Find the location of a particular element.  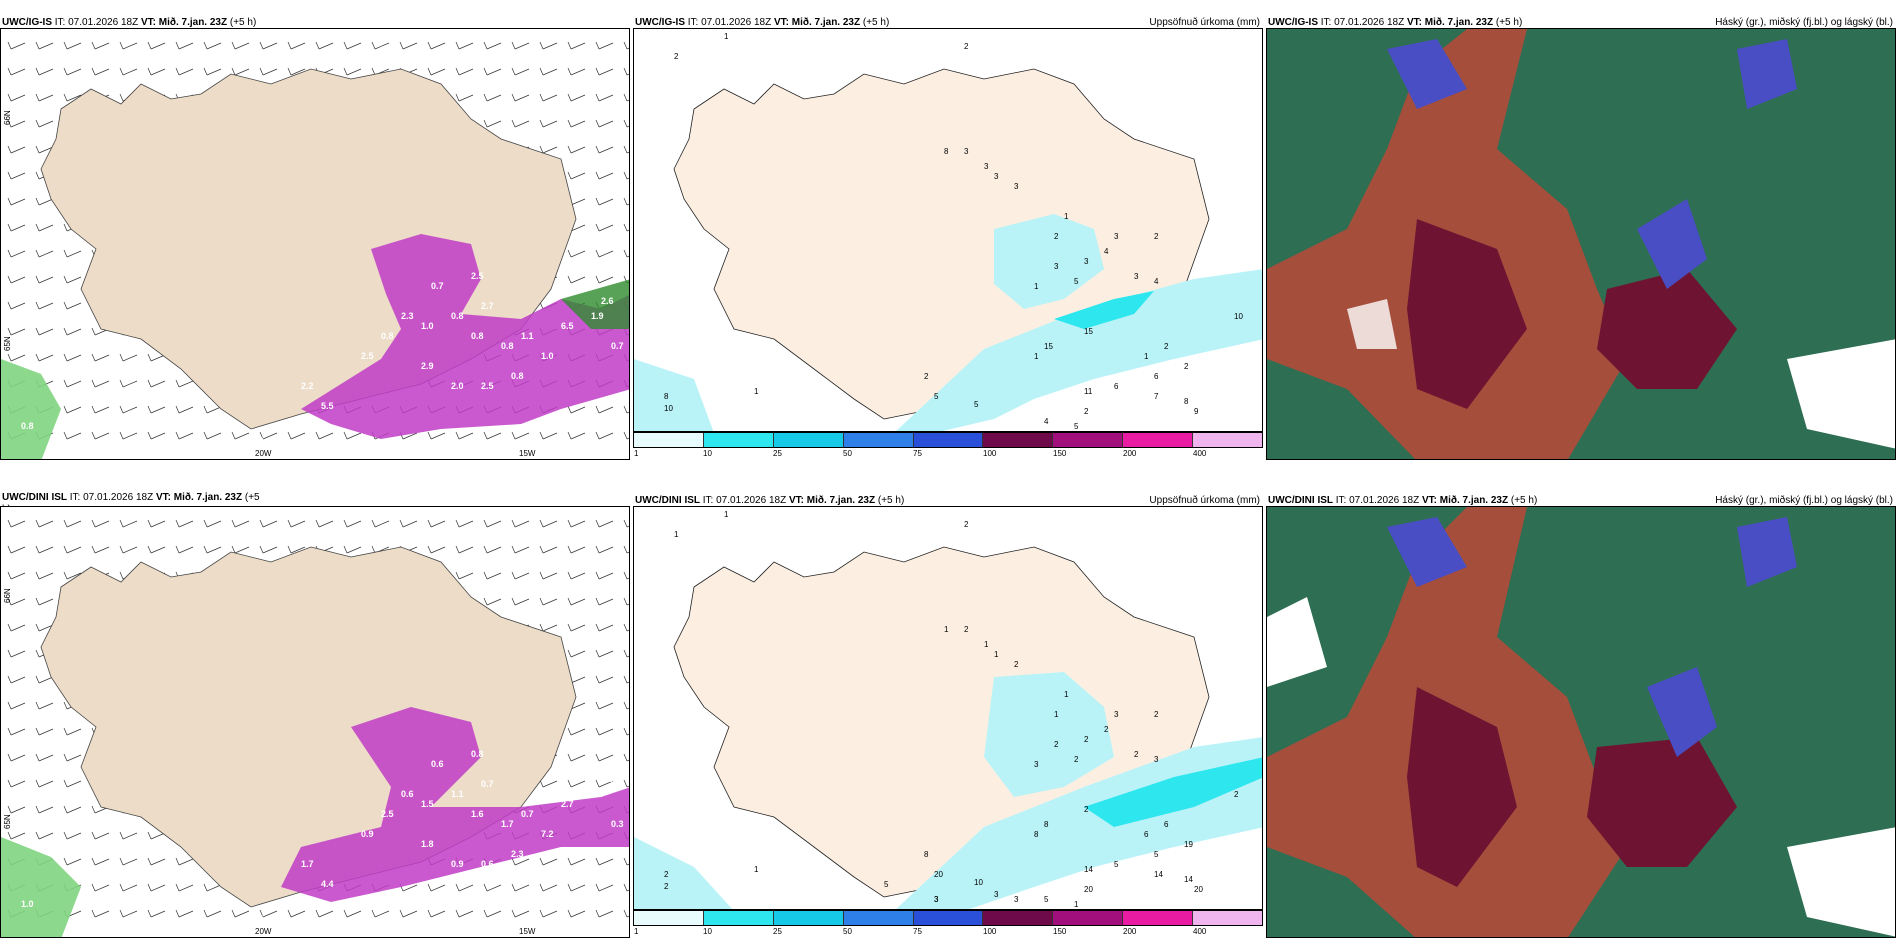

lat-label-66n: 66N is located at coordinates (7, 595).